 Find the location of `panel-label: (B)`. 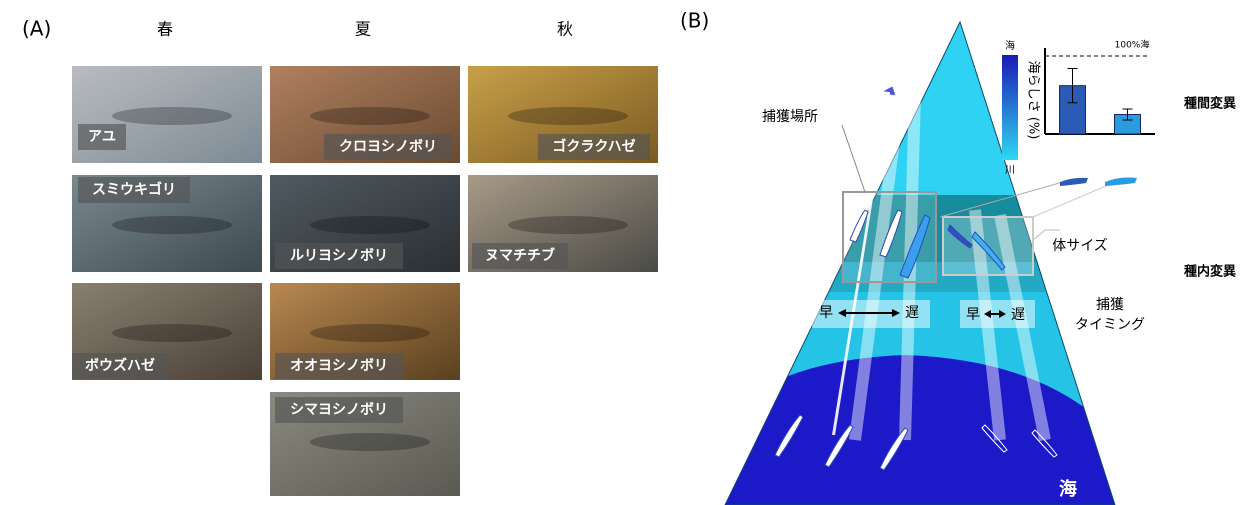

panel-label: (B) is located at coordinates (694, 21).